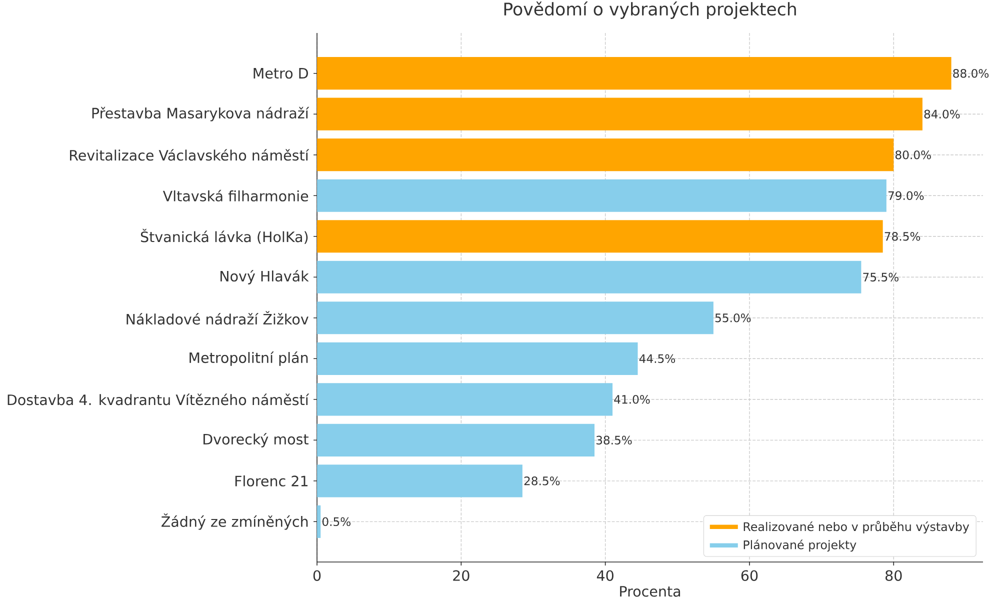  Describe the element at coordinates (971, 73) in the screenshot. I see `data-label: 88.0%` at that location.